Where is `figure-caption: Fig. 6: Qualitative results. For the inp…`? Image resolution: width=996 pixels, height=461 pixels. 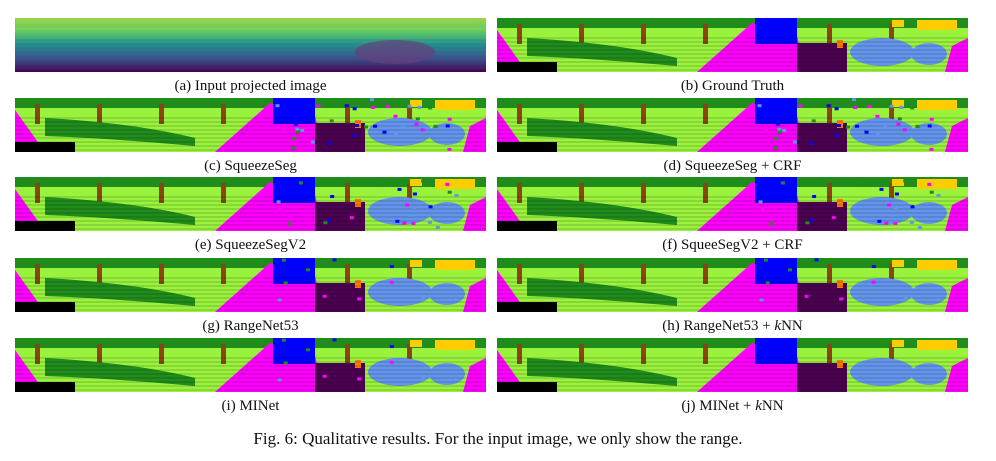
figure-caption: Fig. 6: Qualitative results. For the inp… is located at coordinates (498, 438).